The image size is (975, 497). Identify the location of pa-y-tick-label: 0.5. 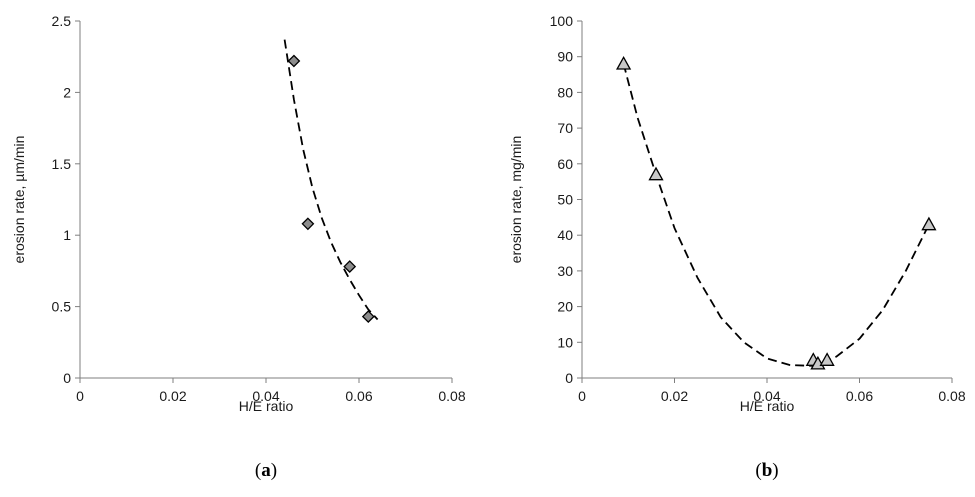
(62, 307).